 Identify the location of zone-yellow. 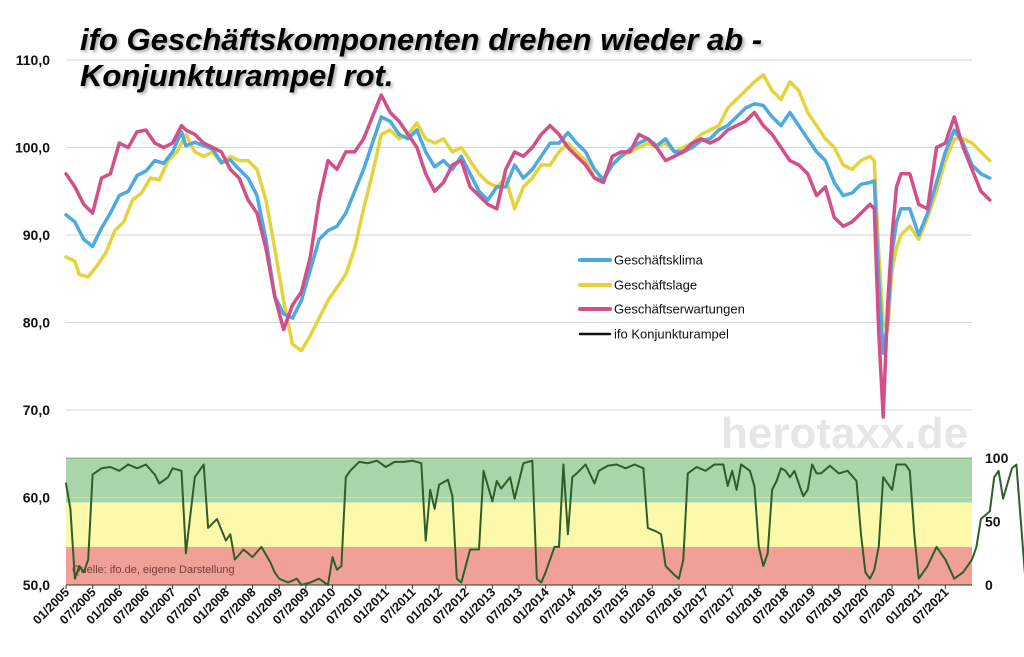
(519, 524).